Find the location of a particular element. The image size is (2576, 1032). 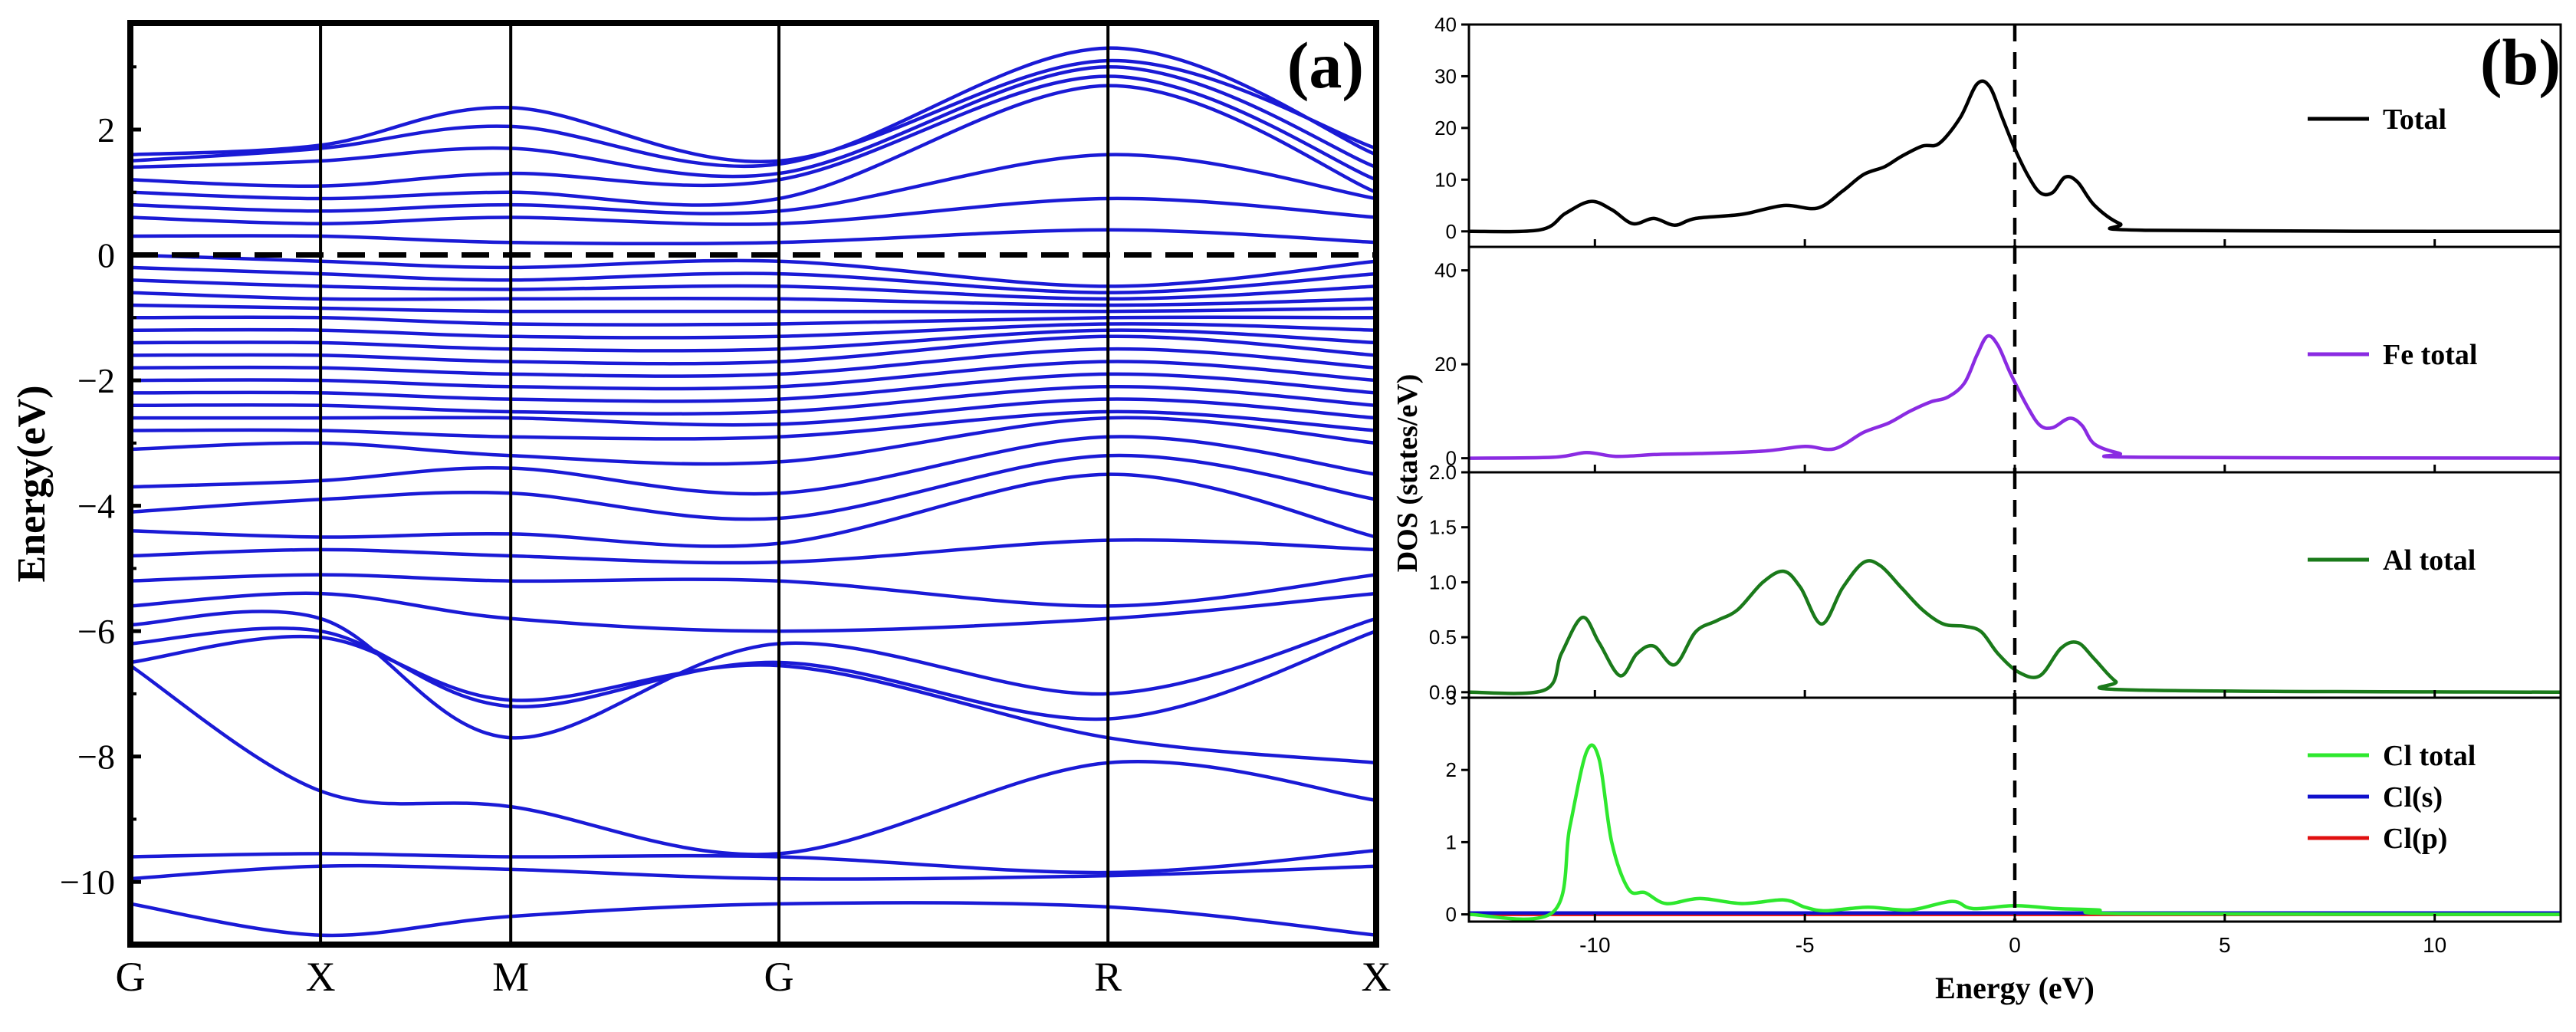

dos-line-fe is located at coordinates (2015, 397).